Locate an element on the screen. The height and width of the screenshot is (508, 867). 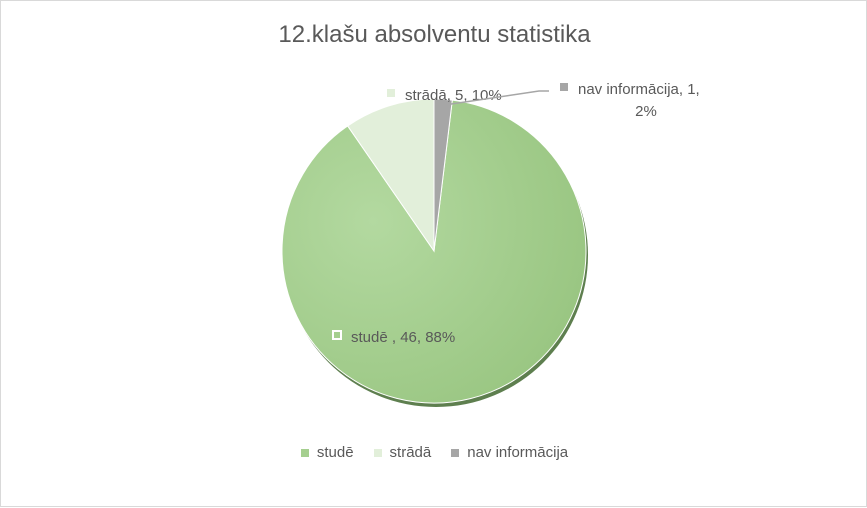
data-label-strādā: strādā, 5, 10% is located at coordinates (453, 95).